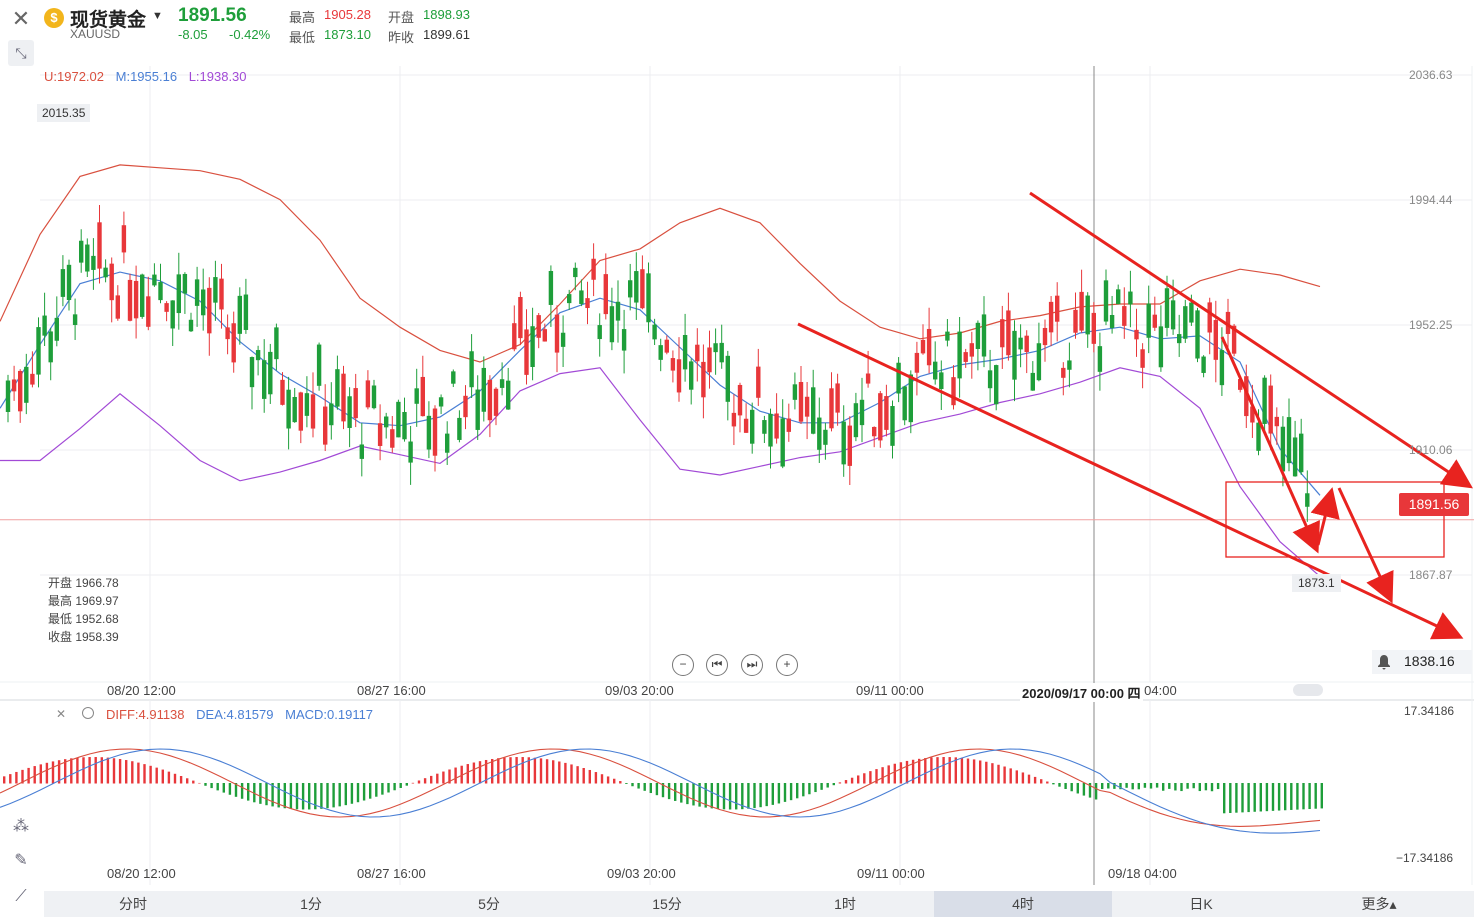 The image size is (1474, 920). What do you see at coordinates (1201, 904) in the screenshot?
I see `tab-daily: 日K` at bounding box center [1201, 904].